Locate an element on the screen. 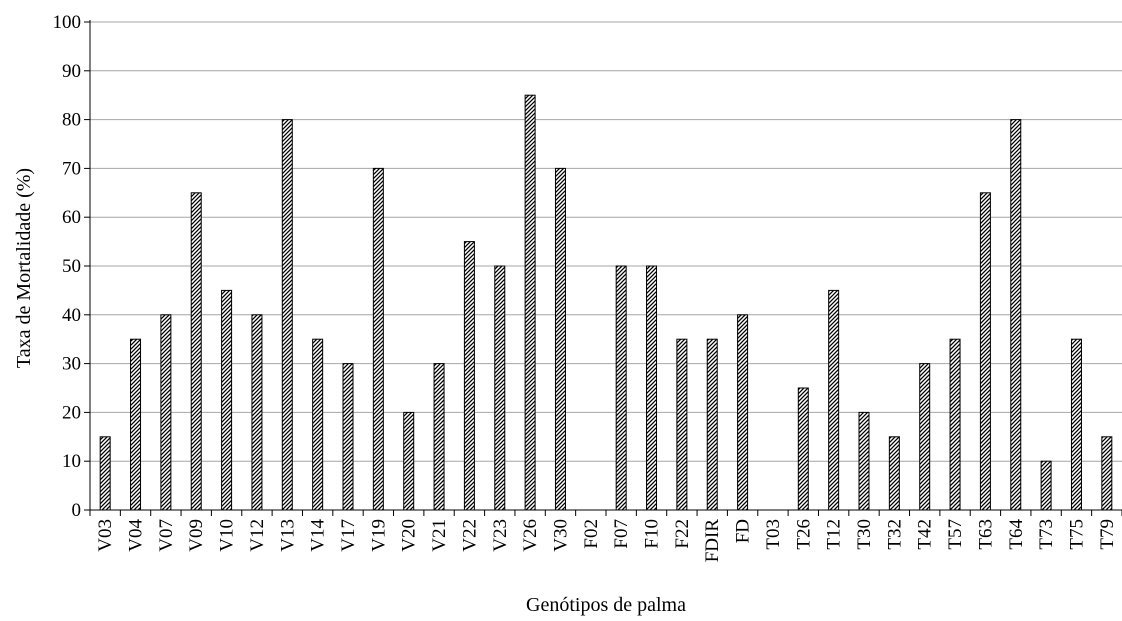 This screenshot has width=1122, height=621. bar-v12 is located at coordinates (257, 412).